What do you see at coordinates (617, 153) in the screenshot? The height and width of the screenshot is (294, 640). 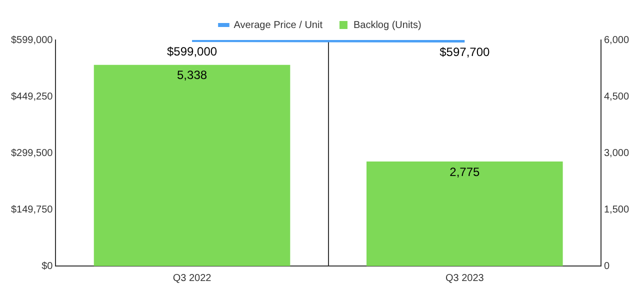 I see `y2-tick-label: 3,000` at bounding box center [617, 153].